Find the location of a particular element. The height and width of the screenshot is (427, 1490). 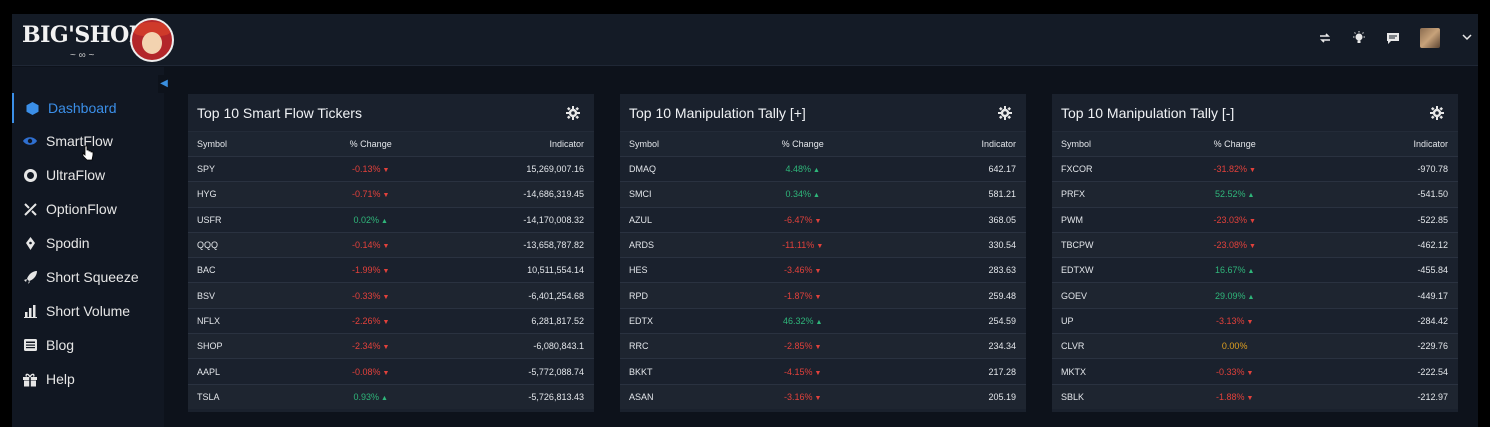

table-row: BAC -1.99% ▼ 10,511,554.14 is located at coordinates (391, 270).